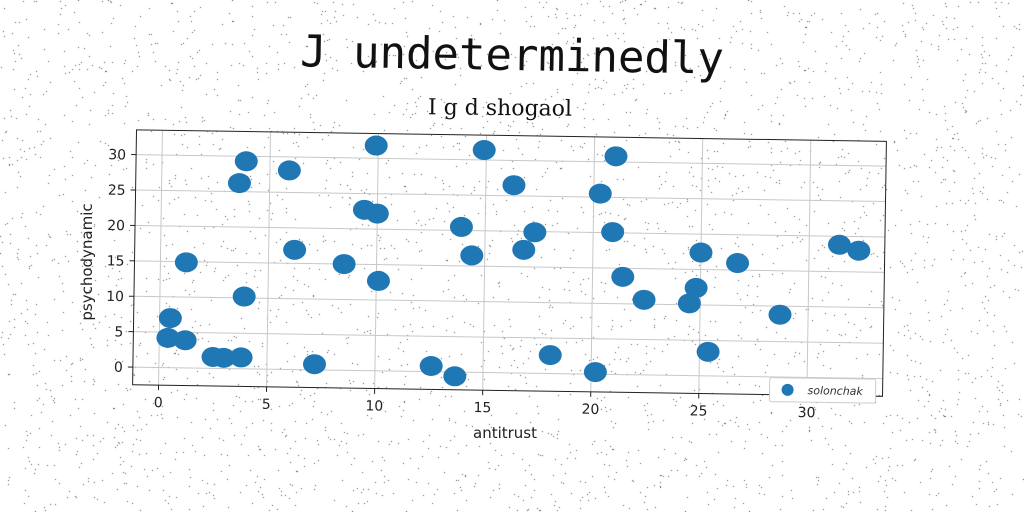 This screenshot has height=512, width=1024. What do you see at coordinates (116, 261) in the screenshot?
I see `y-tick-label: 15` at bounding box center [116, 261].